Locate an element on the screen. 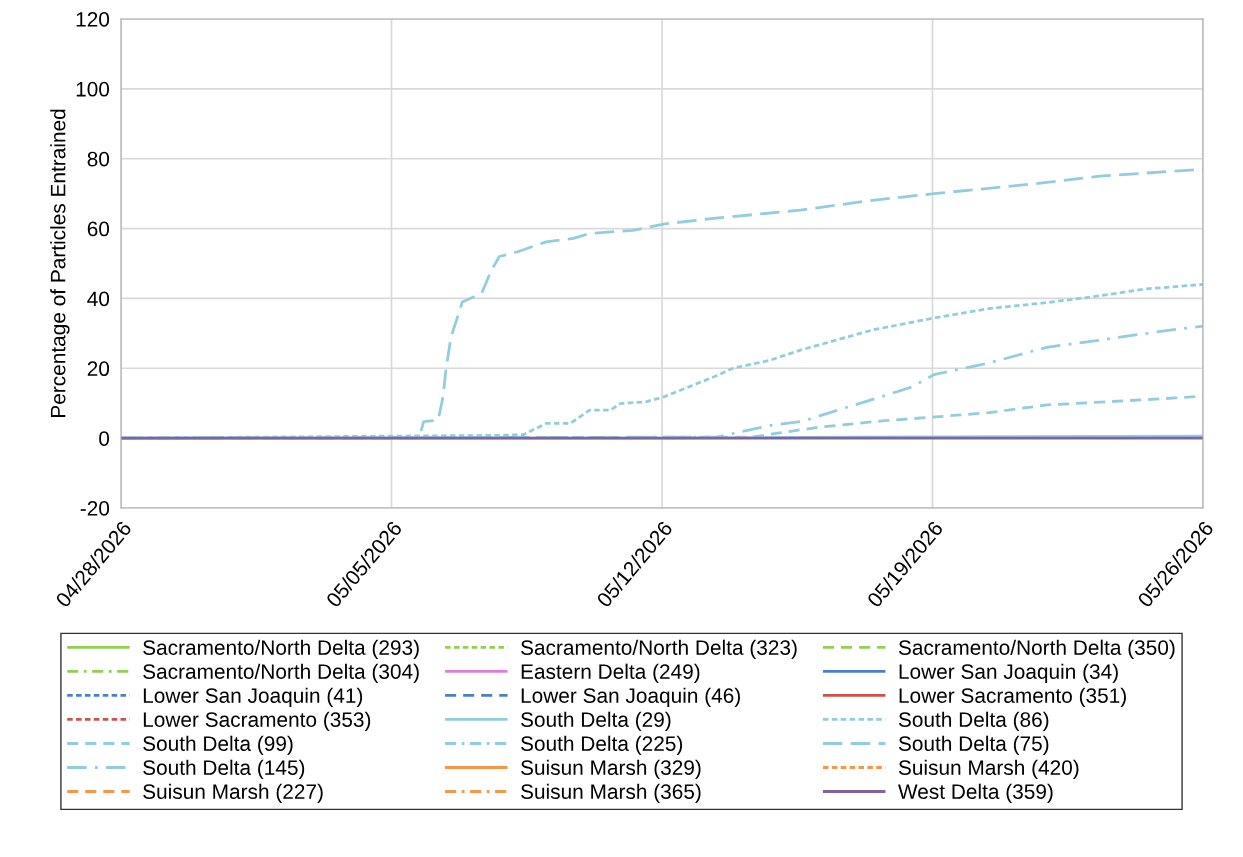 This screenshot has width=1243, height=857. legend-label: South Delta (225) is located at coordinates (602, 745).